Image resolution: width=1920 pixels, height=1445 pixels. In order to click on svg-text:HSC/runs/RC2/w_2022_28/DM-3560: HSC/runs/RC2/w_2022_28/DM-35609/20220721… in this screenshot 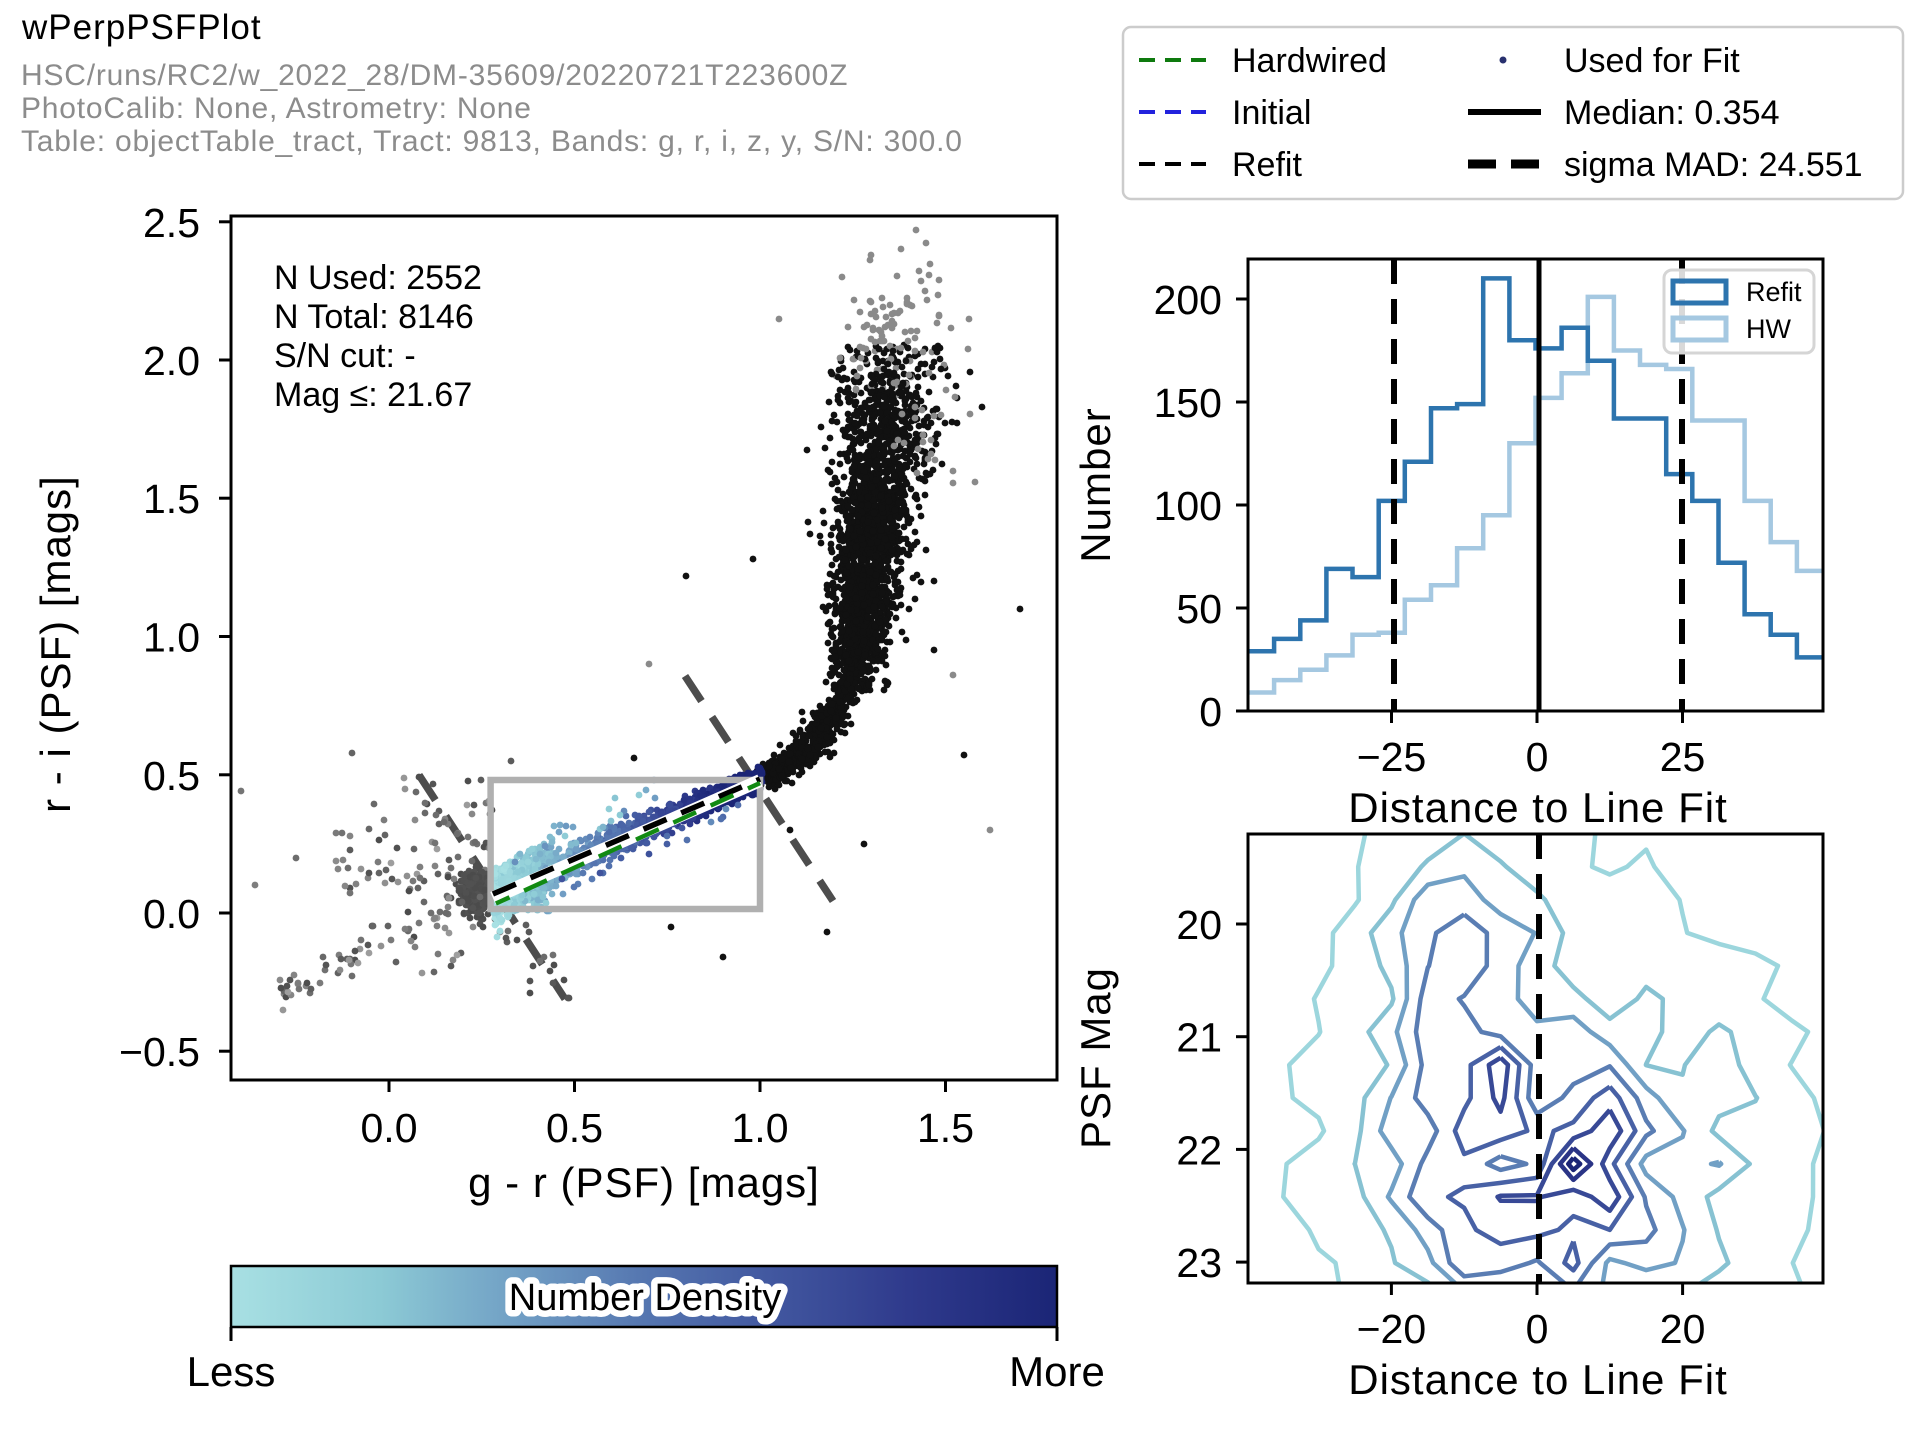, I will do `click(434, 75)`.